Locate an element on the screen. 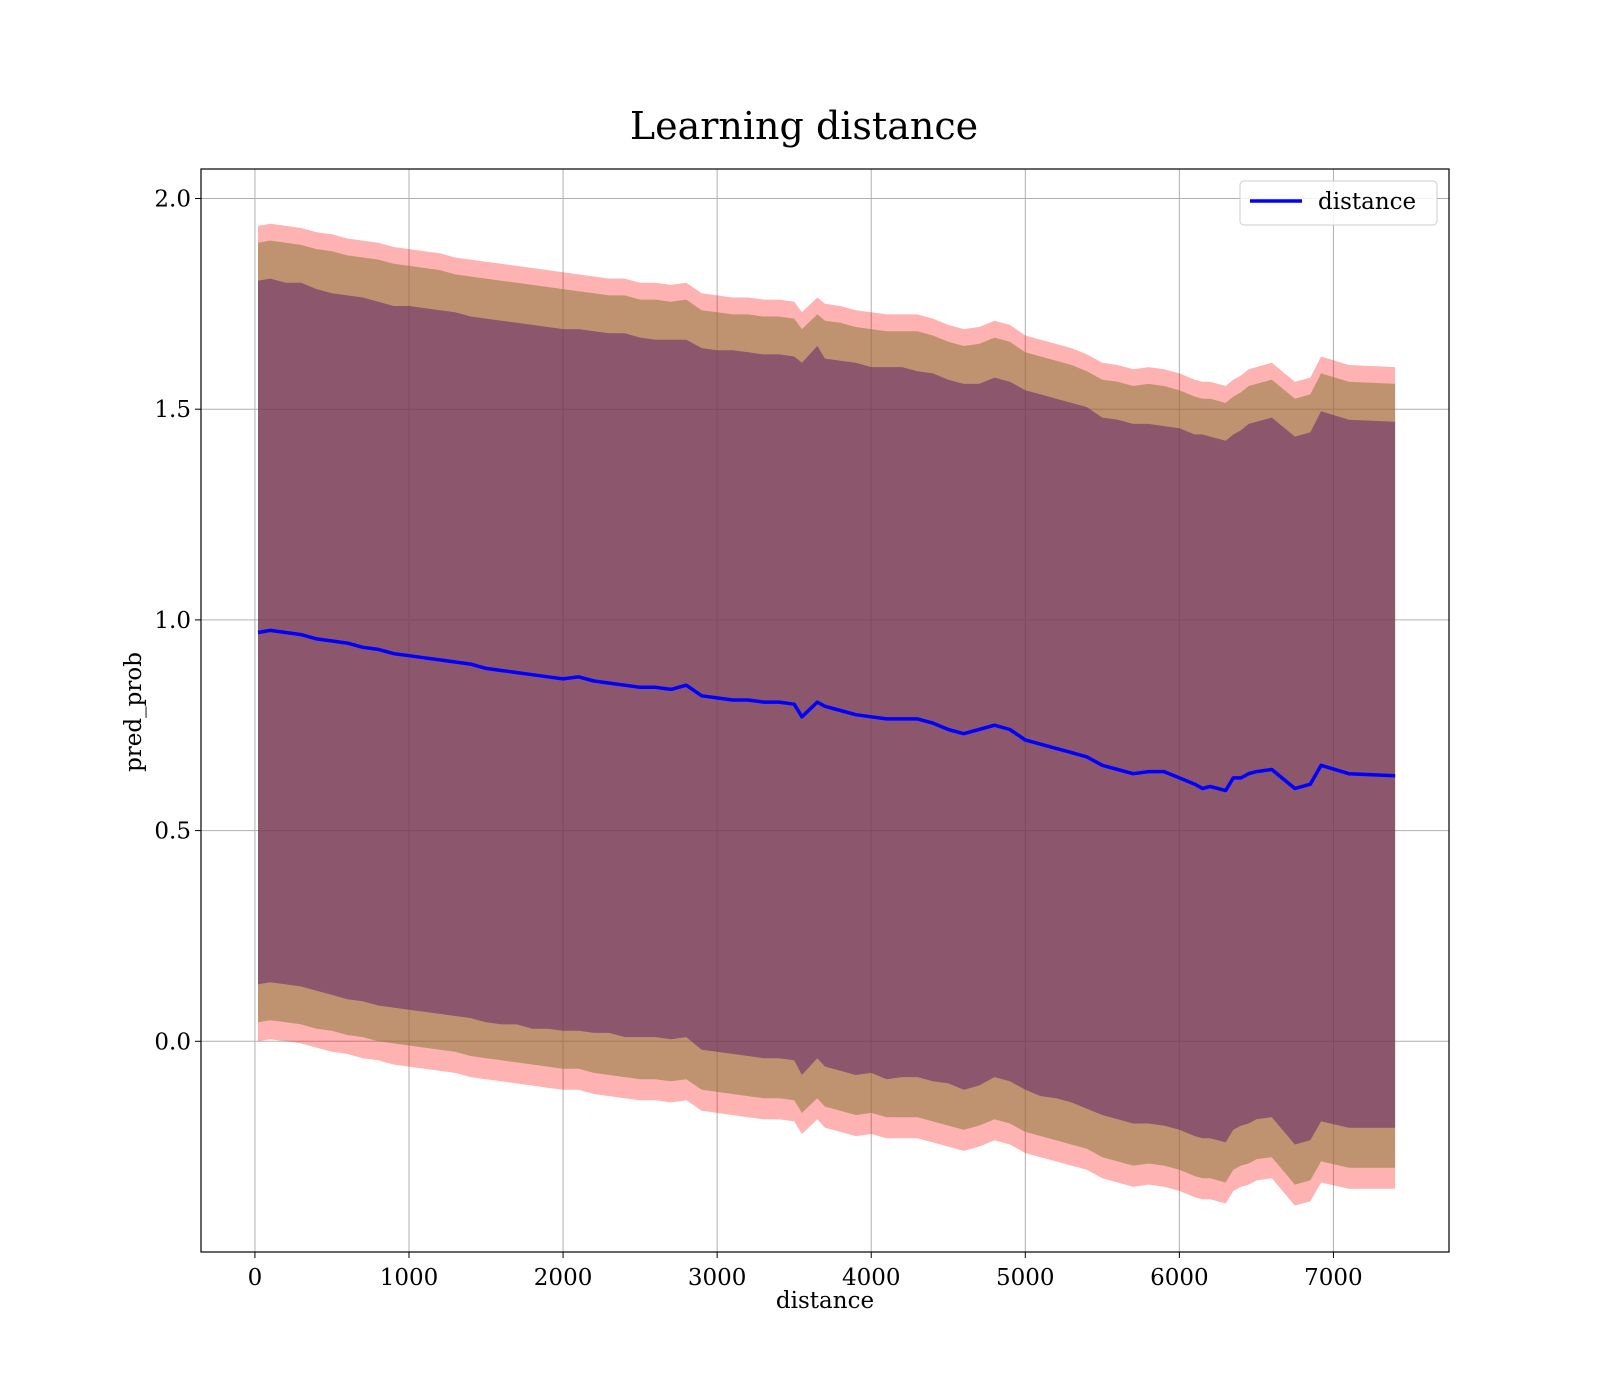  x-tick-label-2: 2000 is located at coordinates (563, 1278).